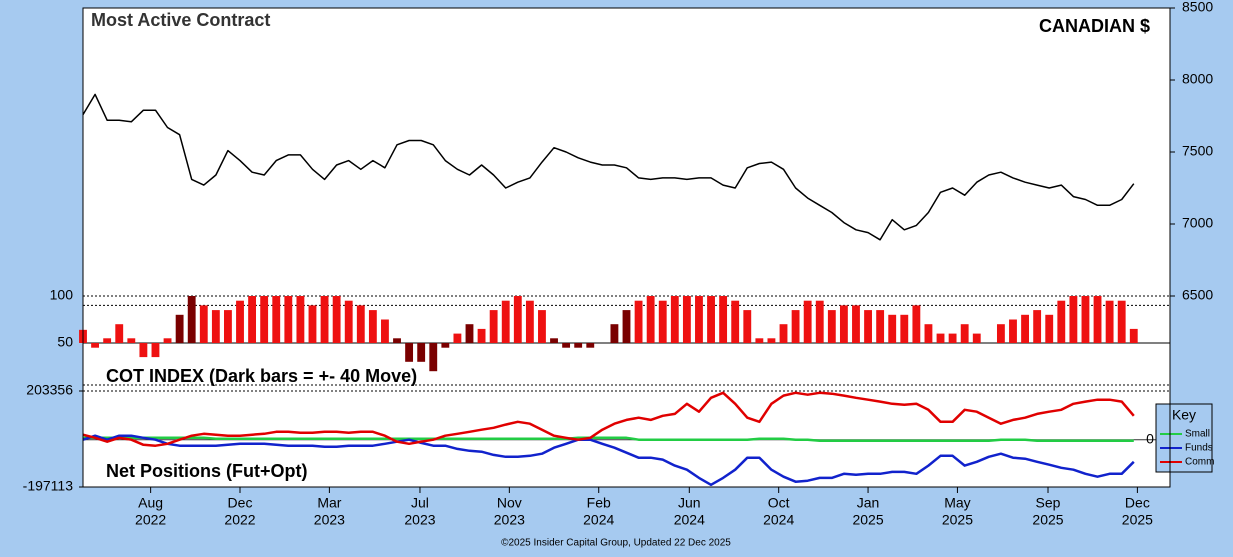 The image size is (1233, 557). Describe the element at coordinates (1197, 151) in the screenshot. I see `y-tick-label: 7500` at that location.